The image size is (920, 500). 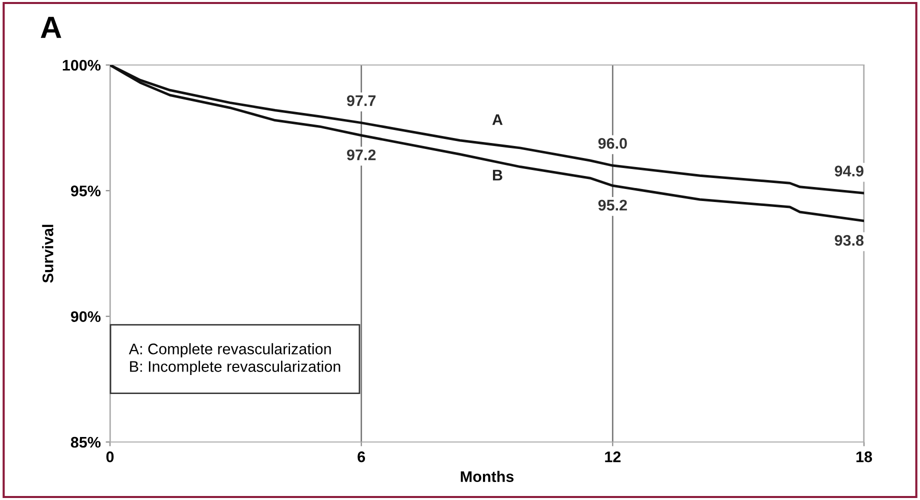 What do you see at coordinates (864, 456) in the screenshot?
I see `x-tick-label: 18` at bounding box center [864, 456].